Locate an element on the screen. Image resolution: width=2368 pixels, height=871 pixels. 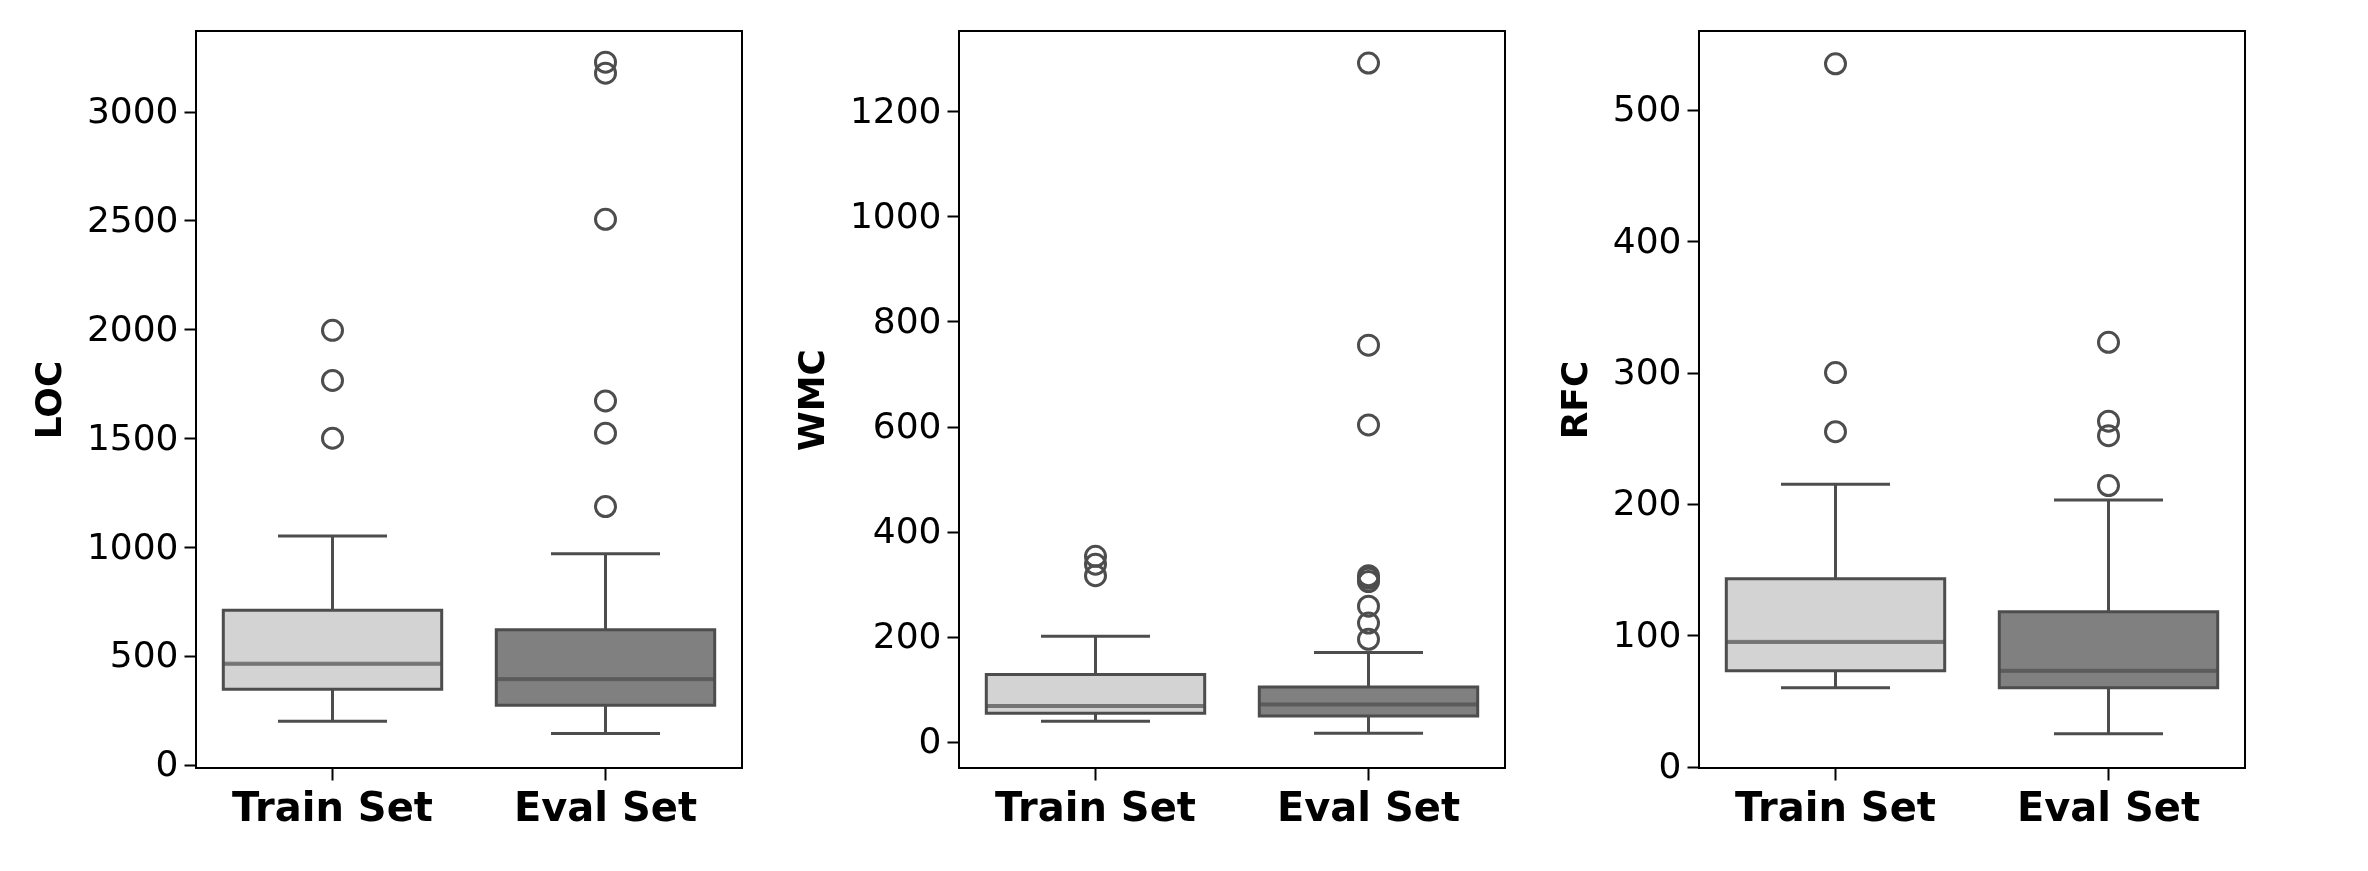
y-tick-label: 2000 is located at coordinates (132, 328).